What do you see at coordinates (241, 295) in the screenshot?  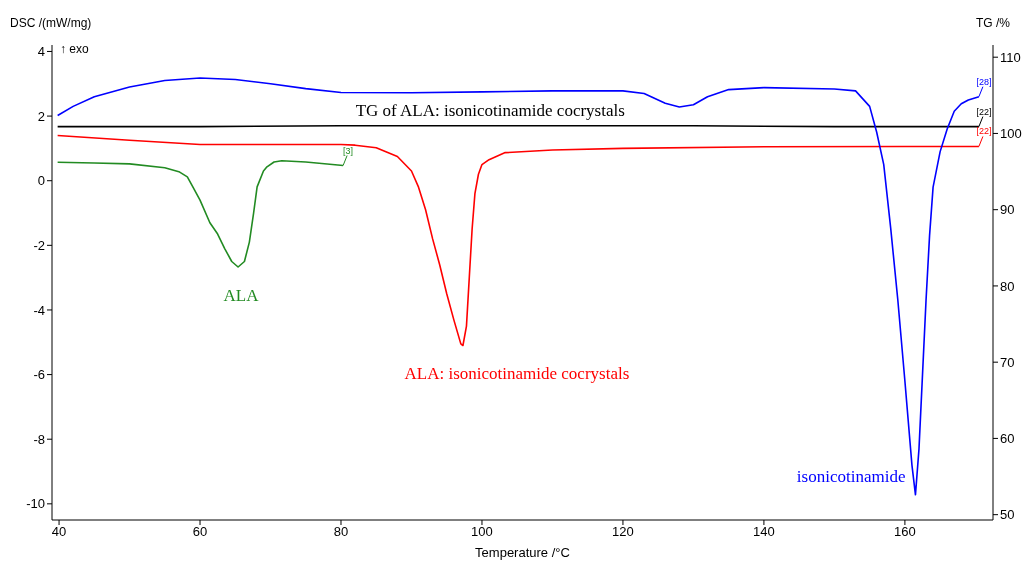 I see `series-label: ALA` at bounding box center [241, 295].